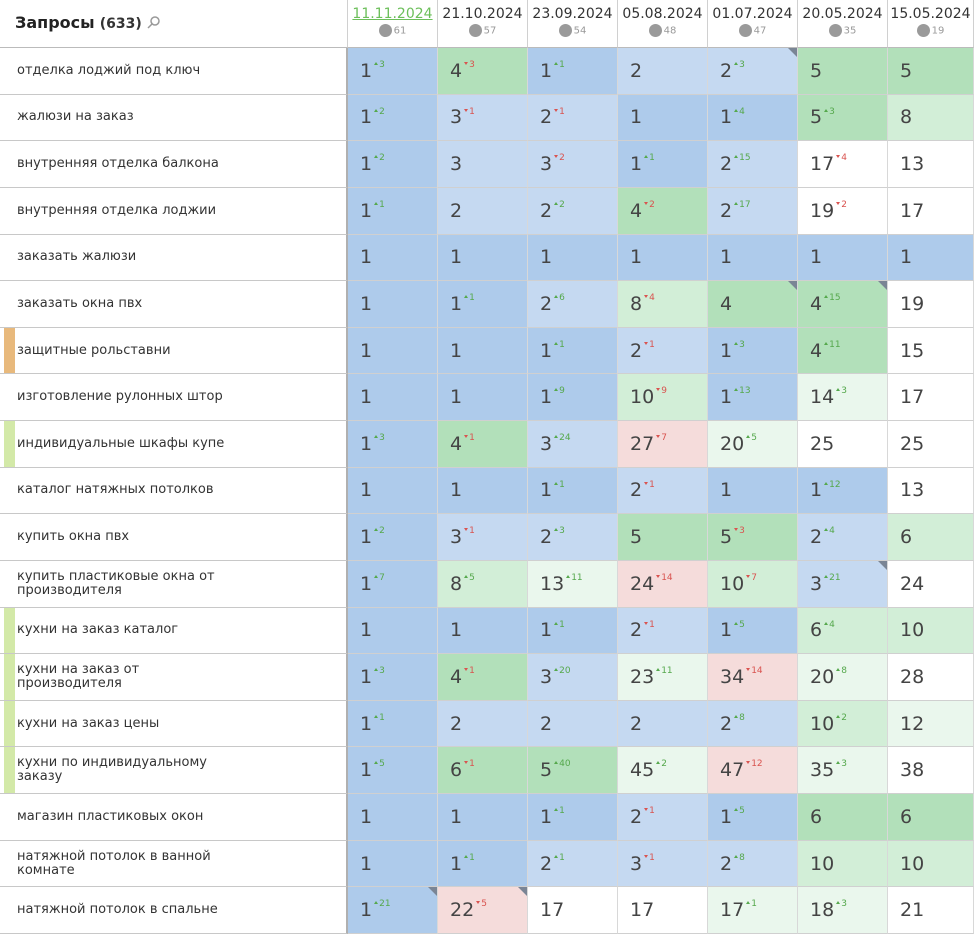 The height and width of the screenshot is (934, 974). Describe the element at coordinates (174, 817) in the screenshot. I see `query-cell: магазин пластиковых окон` at that location.